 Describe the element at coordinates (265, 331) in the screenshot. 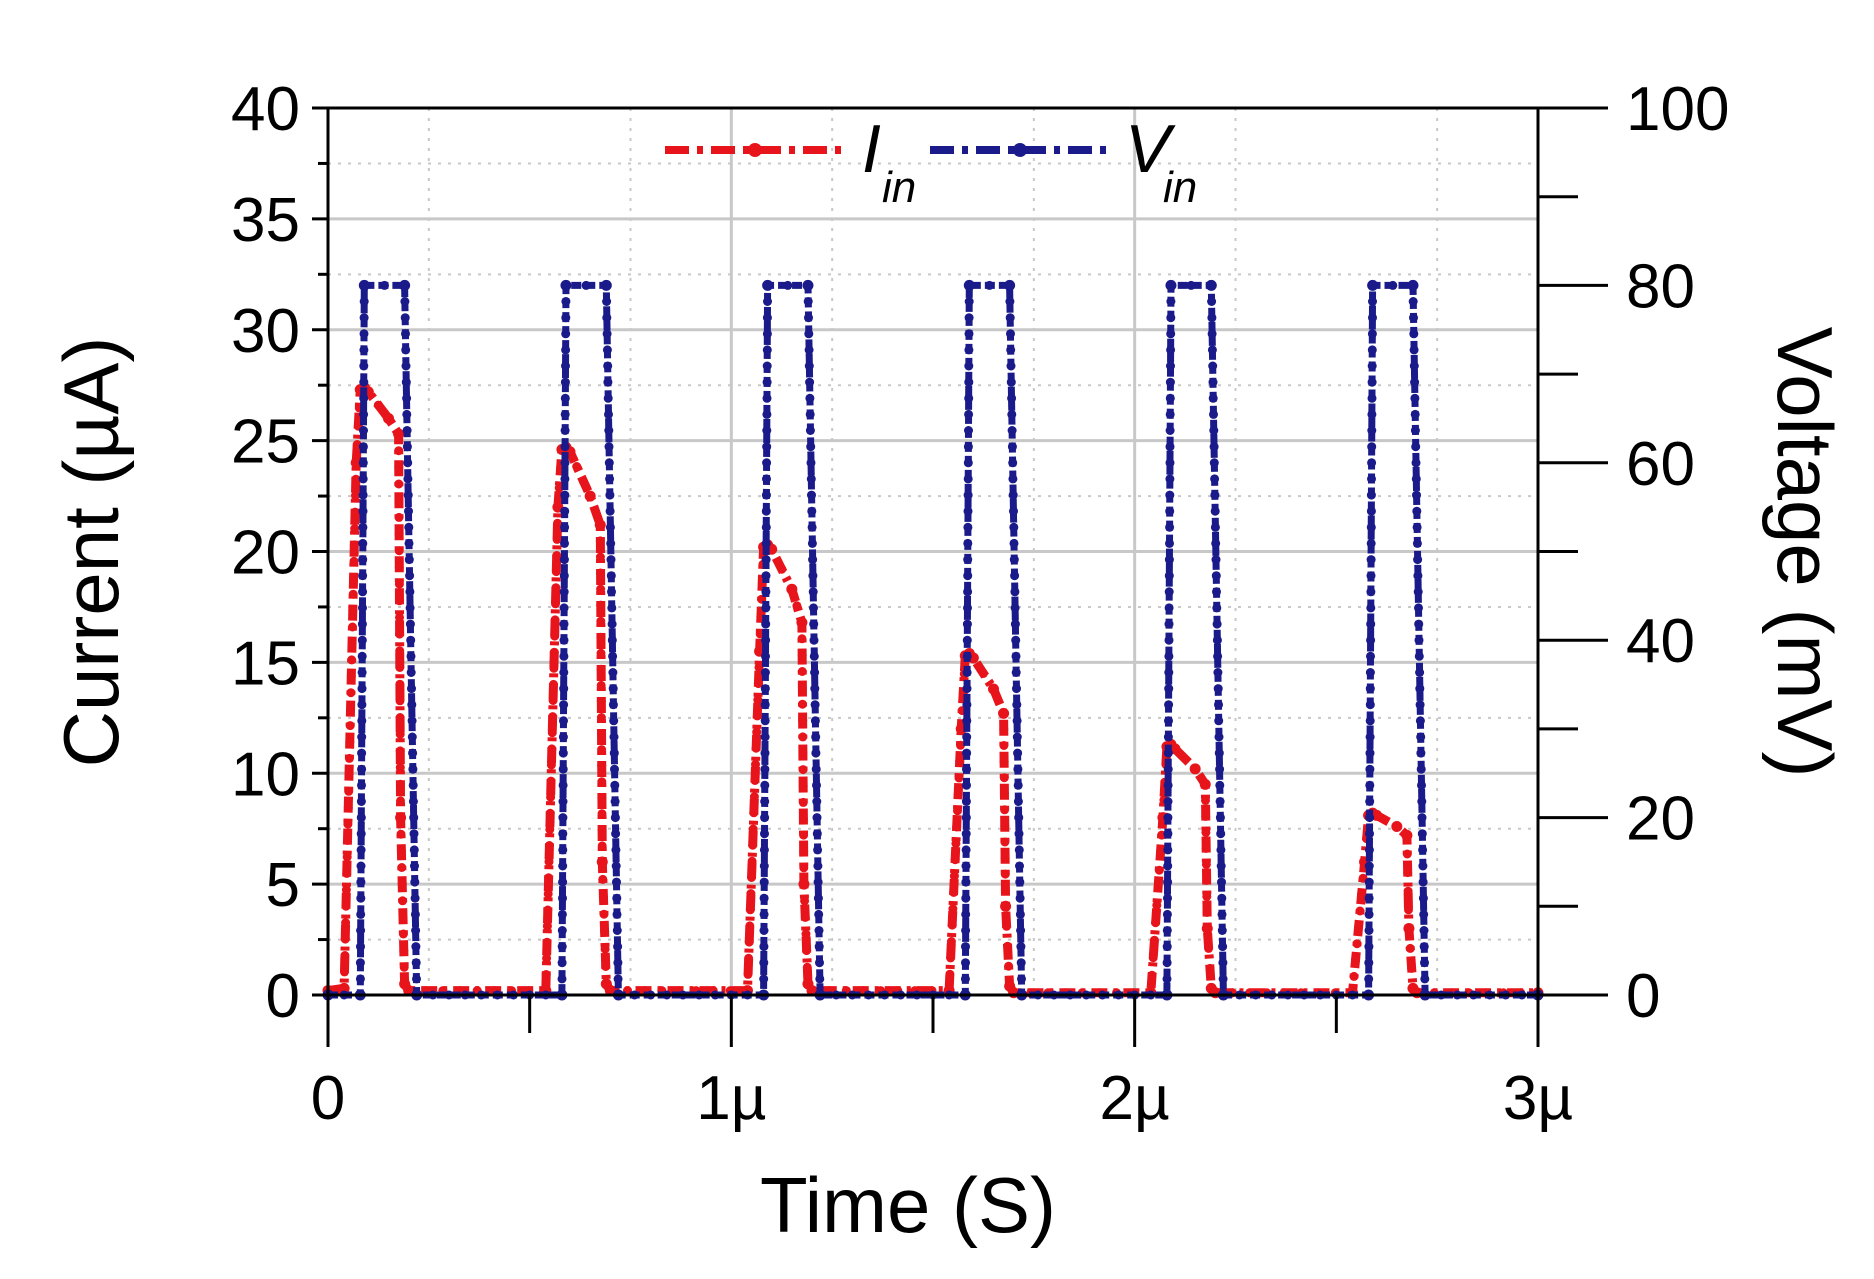

I see `y-tick-label: 30` at that location.